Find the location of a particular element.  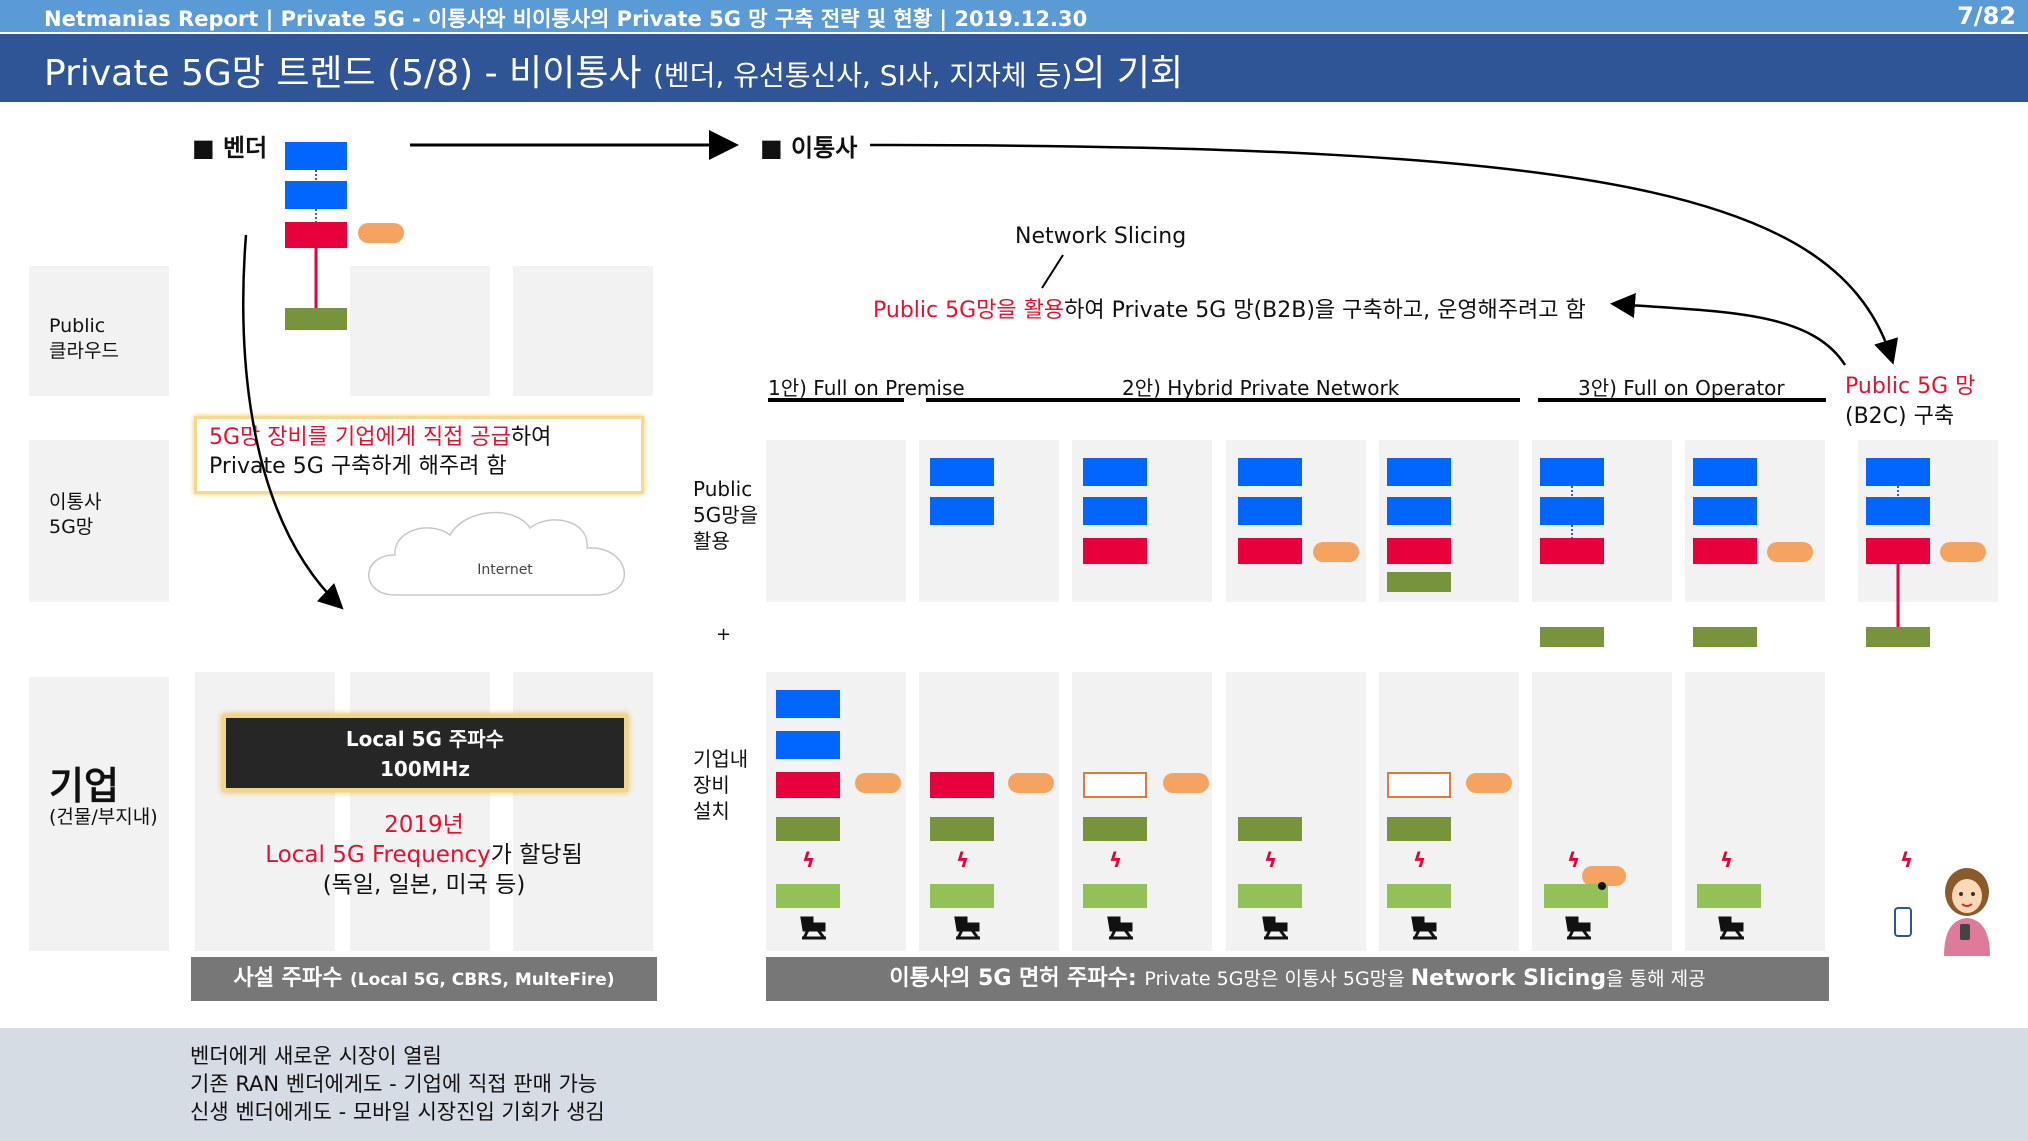

private-frequency-bar: 사설 주파수 (Local 5G, CBRS, MulteFire) is located at coordinates (424, 979).